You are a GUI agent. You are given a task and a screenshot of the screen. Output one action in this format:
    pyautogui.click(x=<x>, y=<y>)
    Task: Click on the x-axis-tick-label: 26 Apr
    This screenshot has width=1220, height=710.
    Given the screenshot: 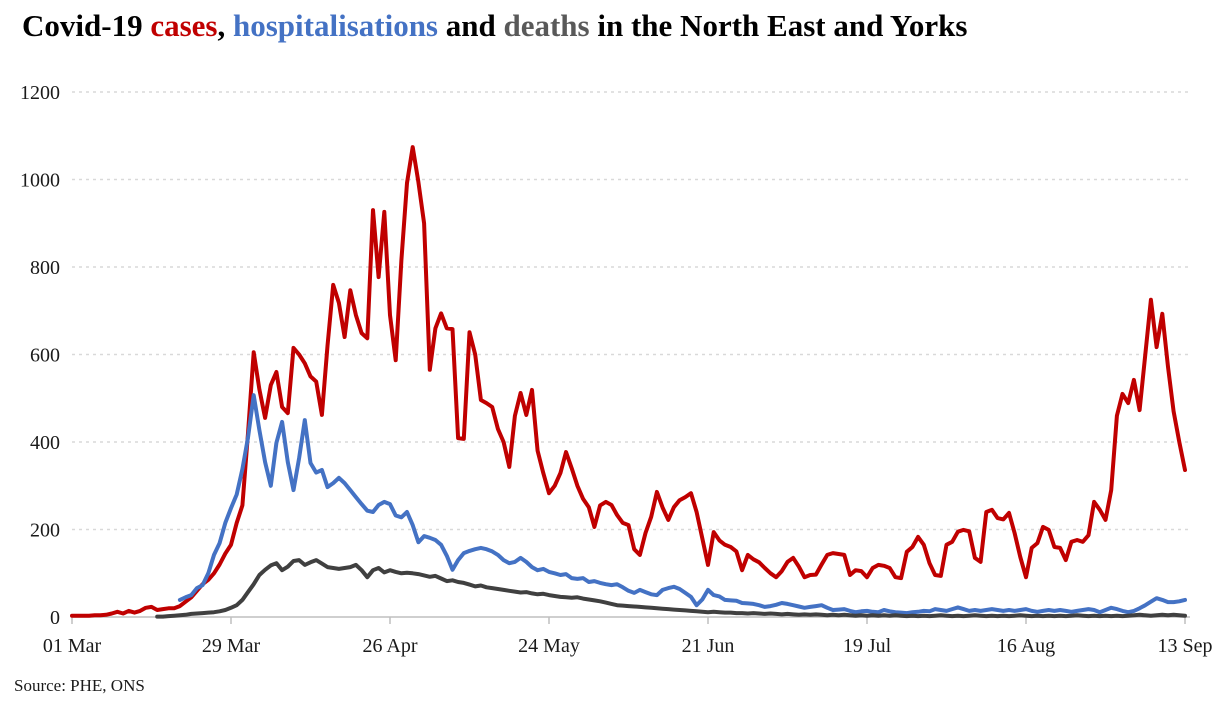 What is the action you would take?
    pyautogui.click(x=390, y=646)
    